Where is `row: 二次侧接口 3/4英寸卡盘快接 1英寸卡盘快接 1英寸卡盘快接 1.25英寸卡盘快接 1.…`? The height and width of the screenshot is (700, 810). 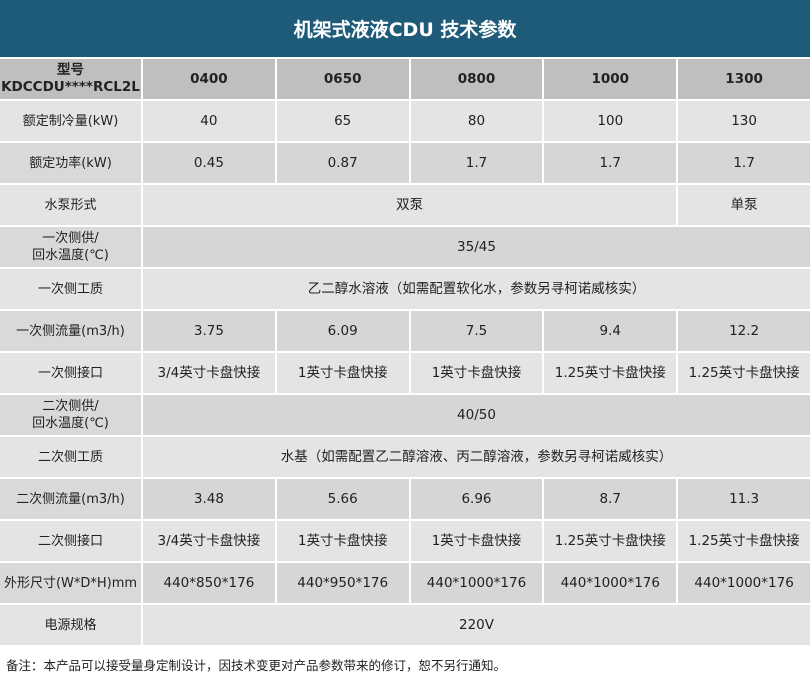 row: 二次侧接口 3/4英寸卡盘快接 1英寸卡盘快接 1英寸卡盘快接 1.25英寸卡盘快接 1.… is located at coordinates (405, 541).